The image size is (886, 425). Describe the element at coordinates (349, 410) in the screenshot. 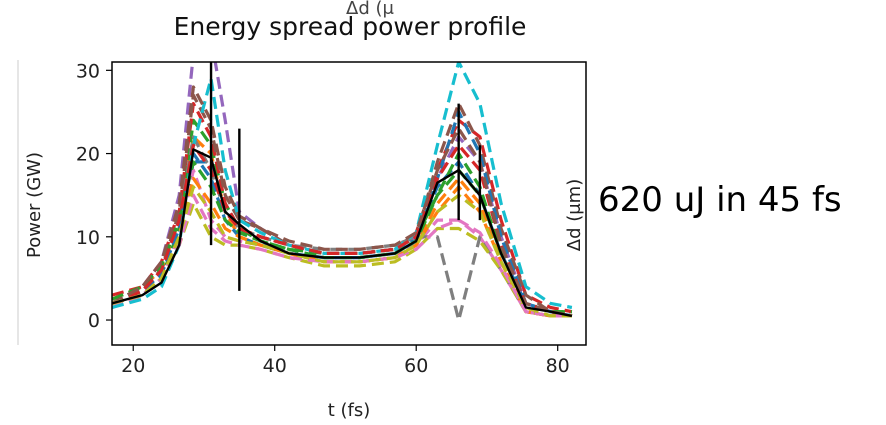

I see `x-axis-label: t (fs)` at that location.